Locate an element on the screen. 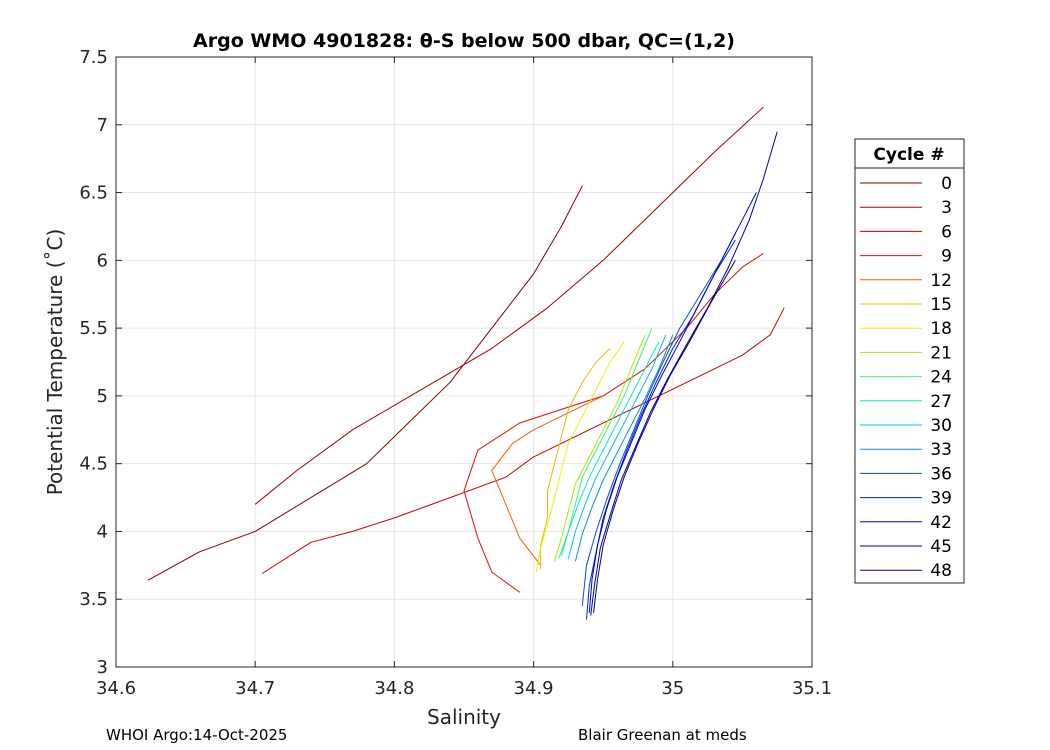  y-tick-label: 4 is located at coordinates (102, 531).